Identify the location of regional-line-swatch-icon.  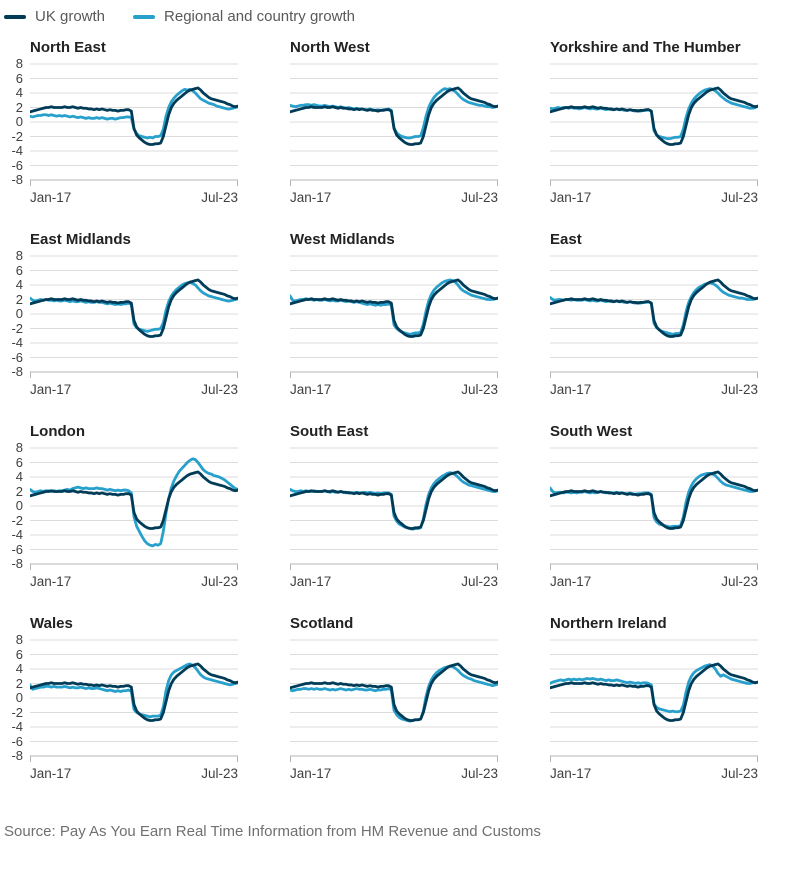
(144, 16).